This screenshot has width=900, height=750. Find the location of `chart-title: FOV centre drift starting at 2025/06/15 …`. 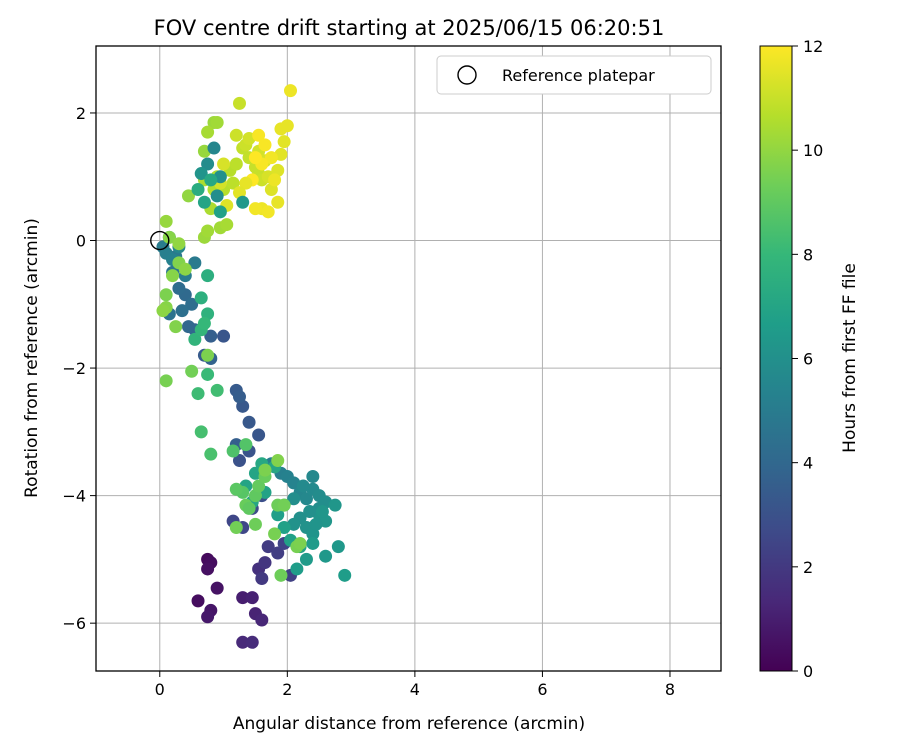

chart-title: FOV centre drift starting at 2025/06/15 … is located at coordinates (409, 28).